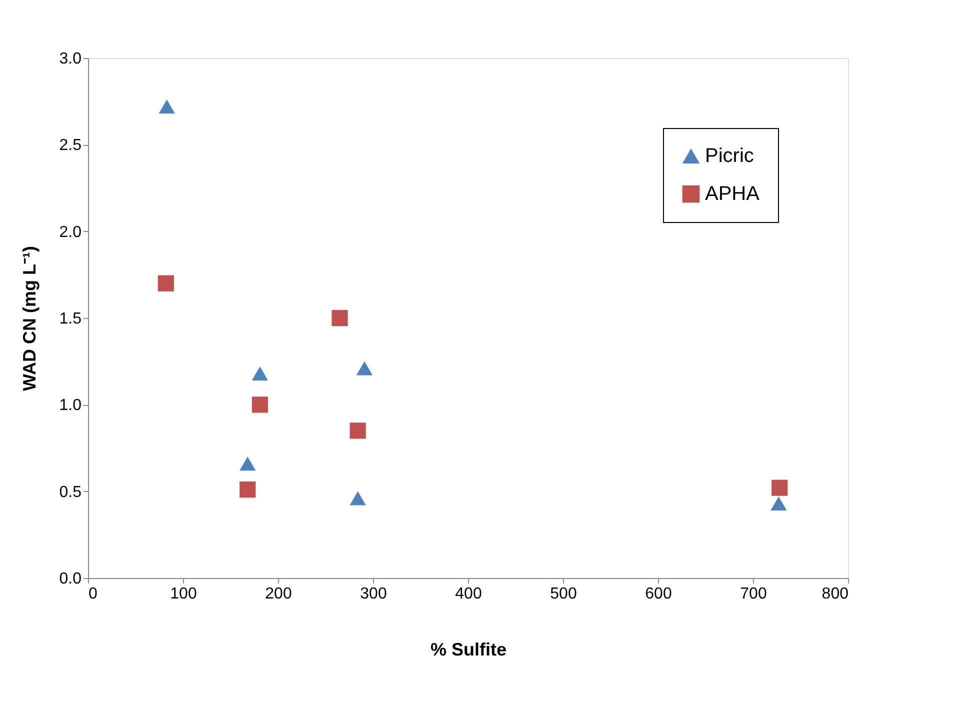 Image resolution: width=972 pixels, height=726 pixels. I want to click on legend-label: Picric, so click(729, 156).